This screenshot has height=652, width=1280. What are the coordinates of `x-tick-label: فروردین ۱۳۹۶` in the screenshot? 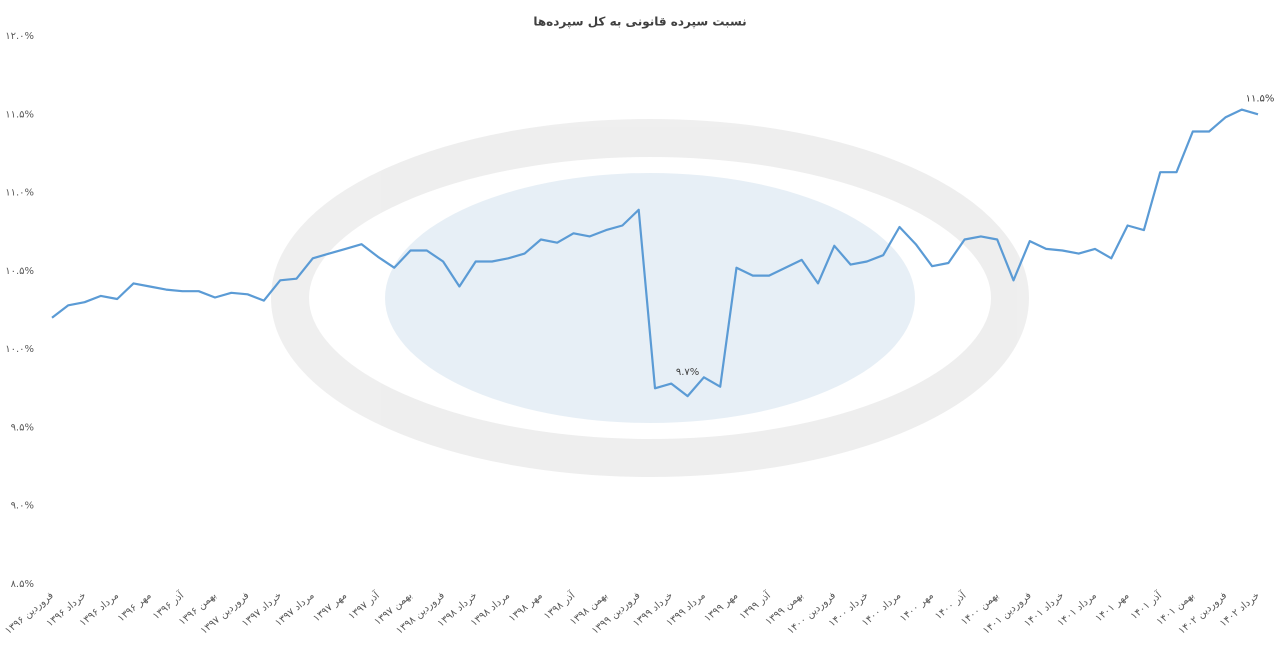 It's located at (29, 613).